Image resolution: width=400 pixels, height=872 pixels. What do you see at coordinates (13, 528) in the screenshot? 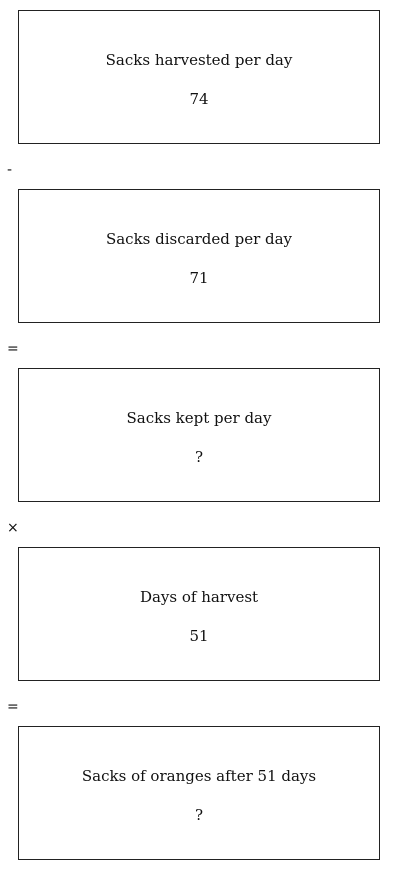
I see `operator-times: ×` at bounding box center [13, 528].